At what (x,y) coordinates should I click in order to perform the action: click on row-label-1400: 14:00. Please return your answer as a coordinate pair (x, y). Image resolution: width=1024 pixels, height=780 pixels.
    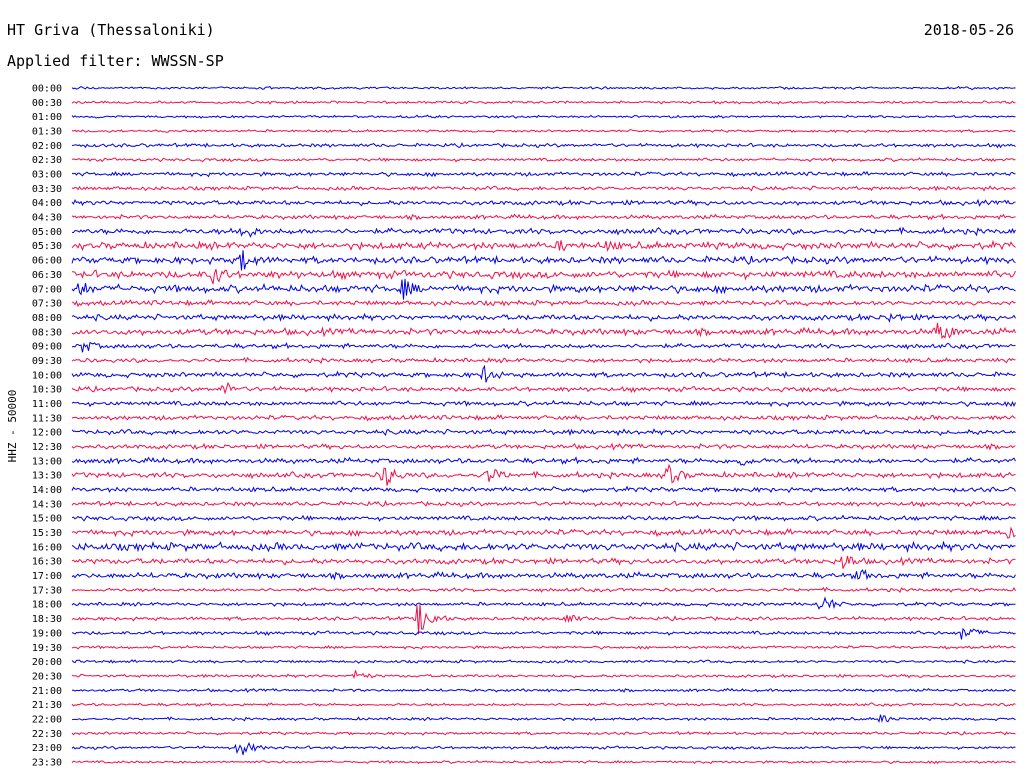
    Looking at the image, I should click on (47, 490).